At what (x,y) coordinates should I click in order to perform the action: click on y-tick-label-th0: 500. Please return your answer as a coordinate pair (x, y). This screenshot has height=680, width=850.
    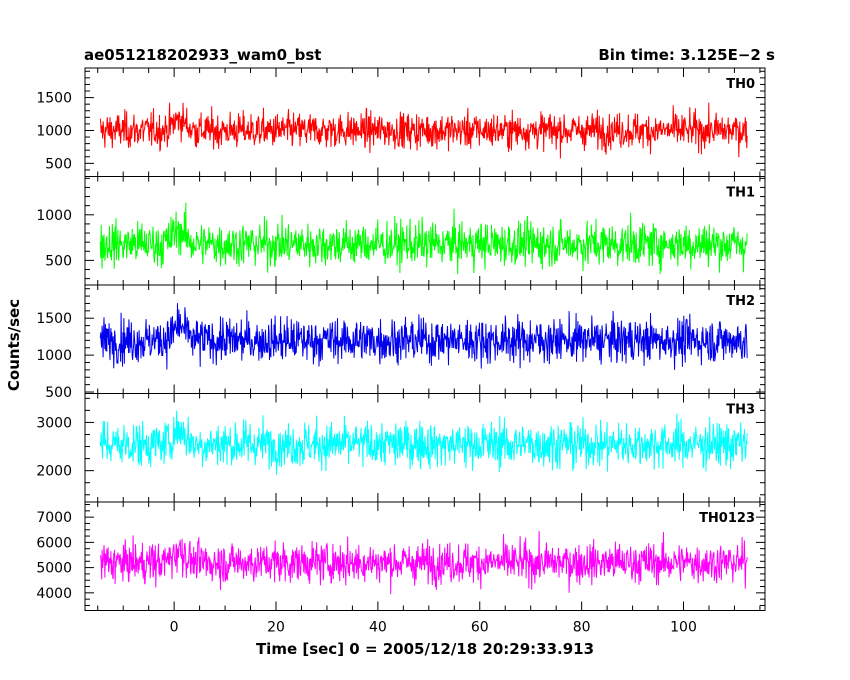
    Looking at the image, I should click on (58, 164).